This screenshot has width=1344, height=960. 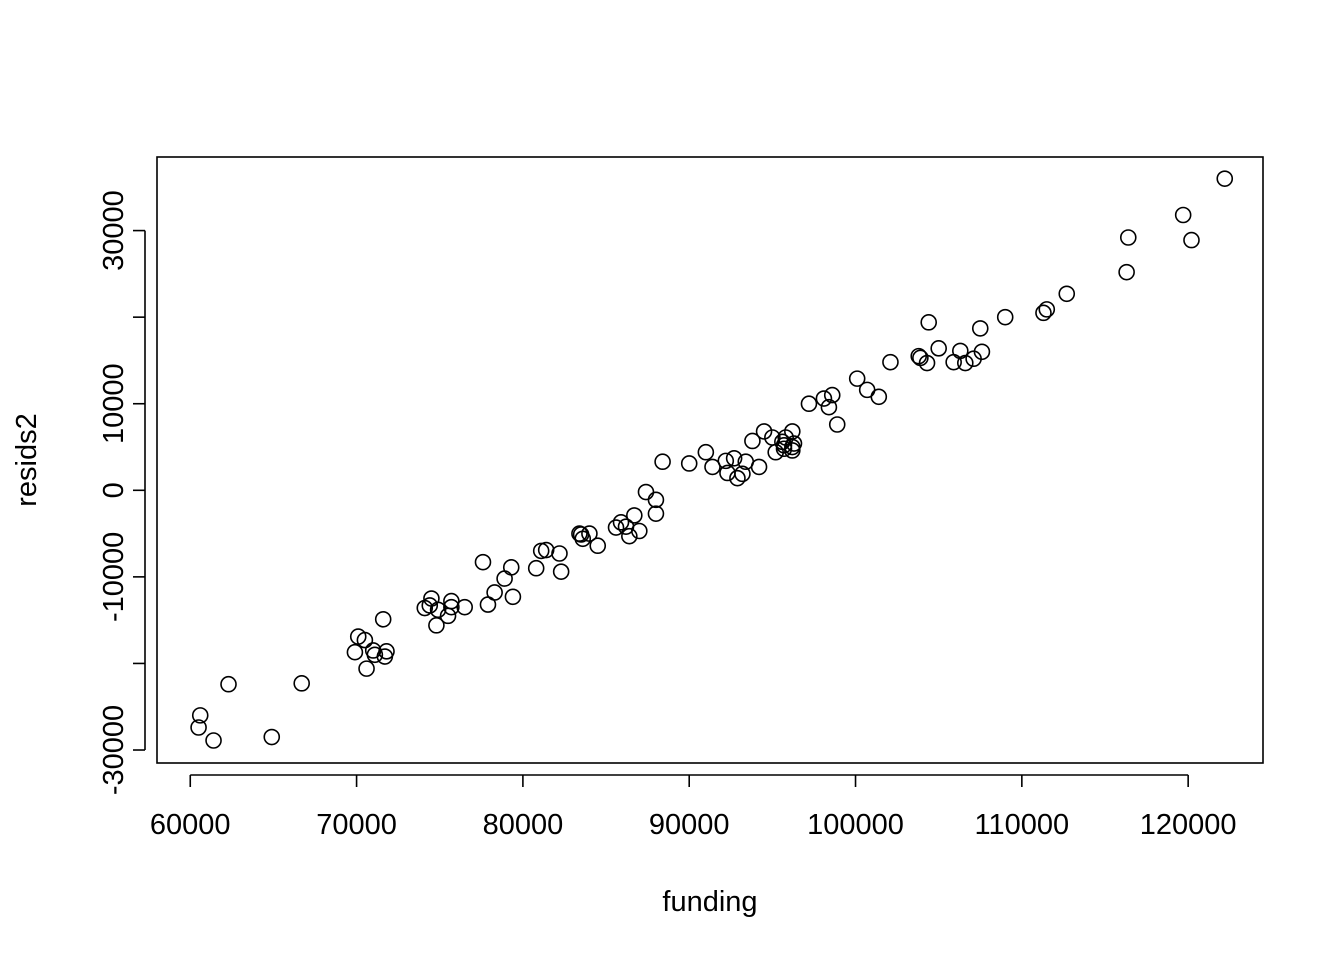 I want to click on x-tick-label: 90000, so click(x=689, y=825).